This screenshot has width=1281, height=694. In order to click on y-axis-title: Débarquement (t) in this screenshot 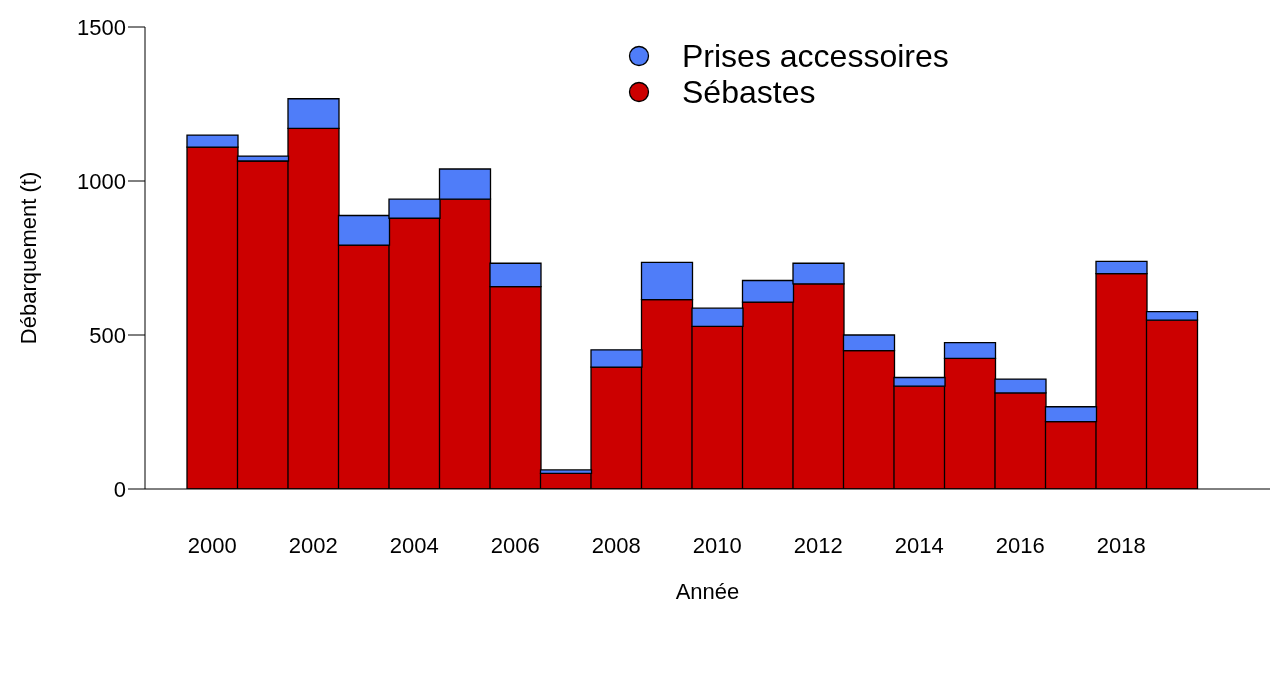, I will do `click(28, 258)`.